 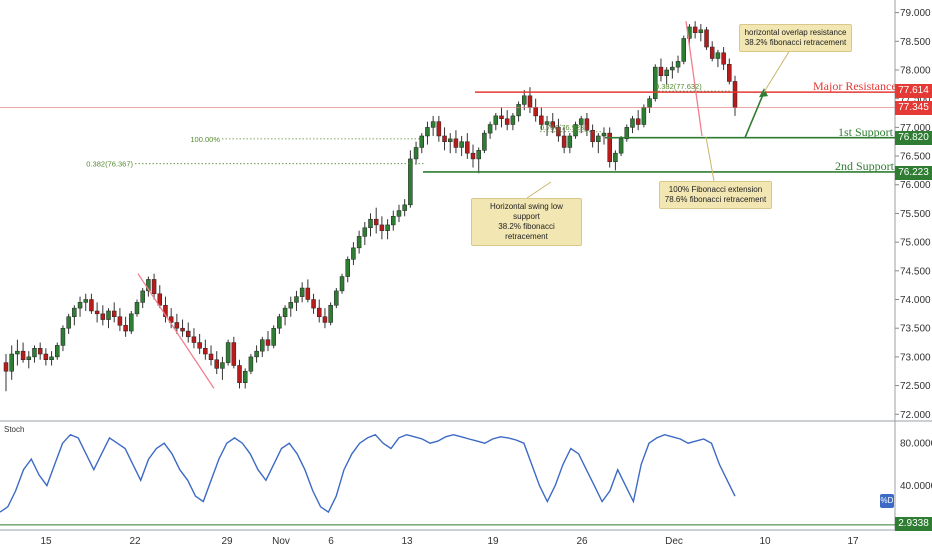 What do you see at coordinates (915, 185) in the screenshot?
I see `price-tick-label: 76.000` at bounding box center [915, 185].